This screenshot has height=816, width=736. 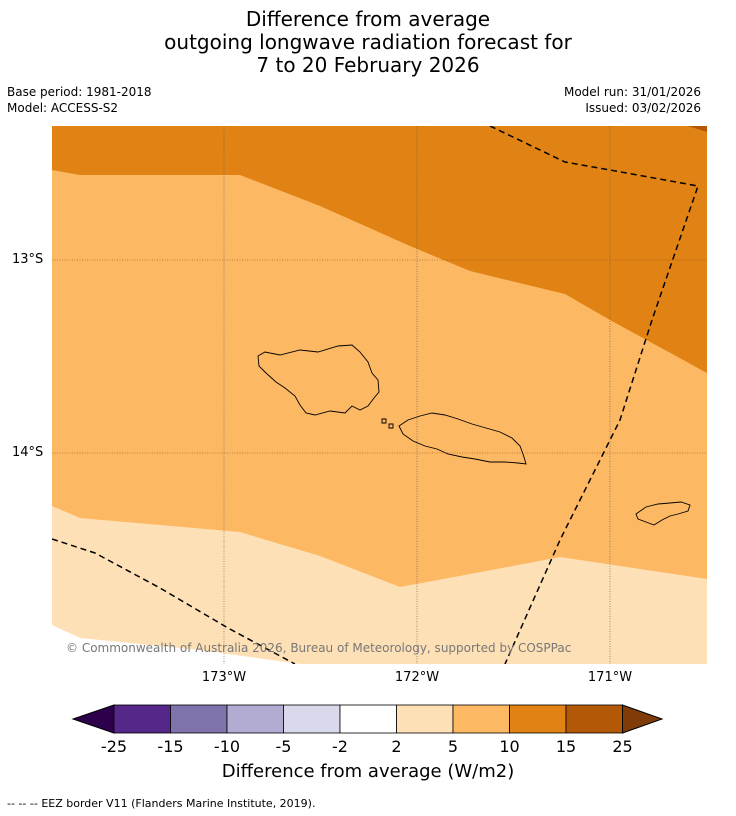 I want to click on issued-date: Issued: 03/02/2026, so click(x=643, y=108).